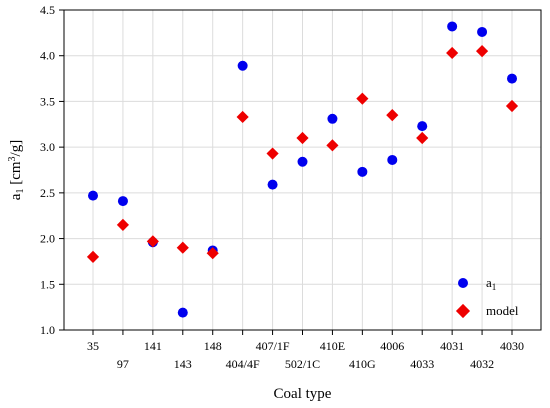  Describe the element at coordinates (482, 364) in the screenshot. I see `x-tick-label: 4032` at that location.